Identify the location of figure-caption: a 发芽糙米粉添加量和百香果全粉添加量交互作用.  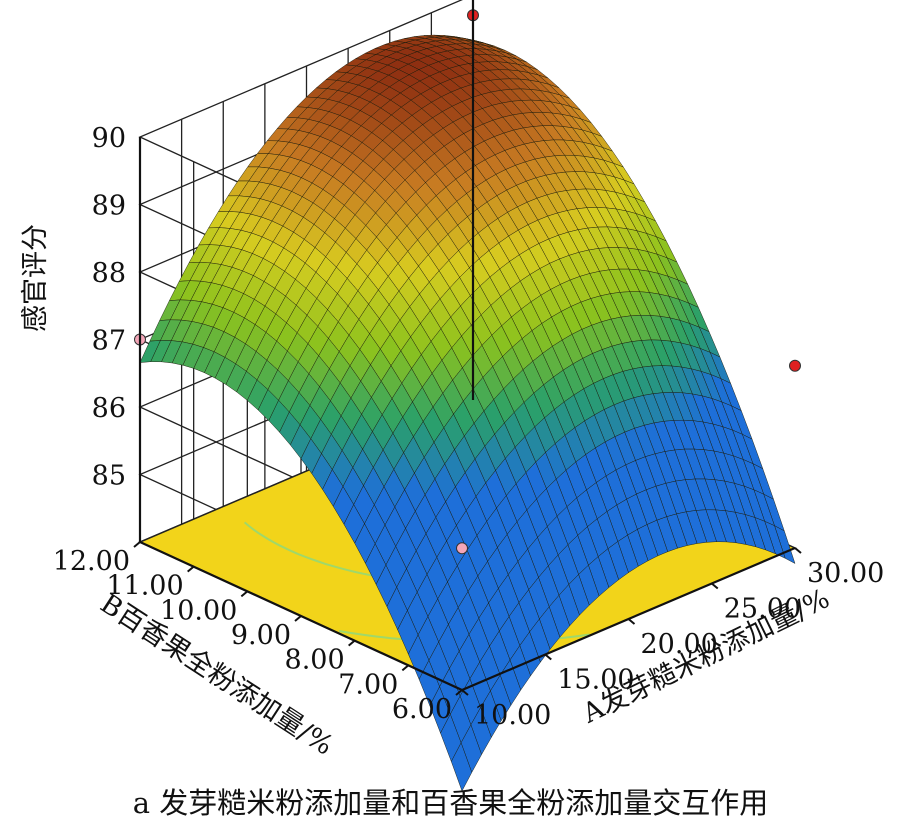
(450, 803).